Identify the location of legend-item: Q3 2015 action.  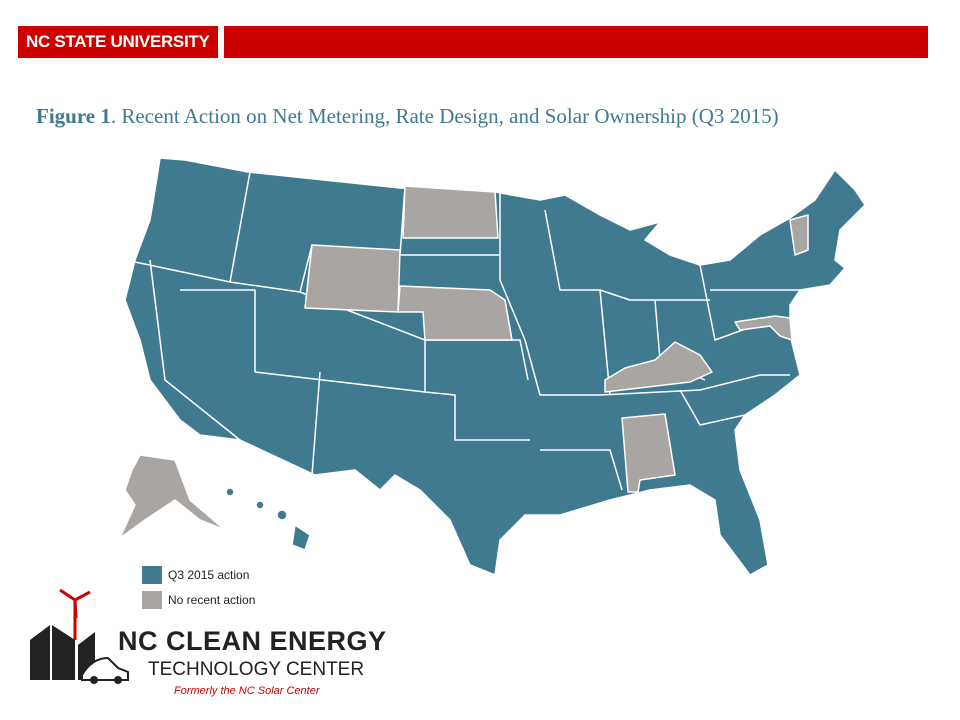
(198, 574).